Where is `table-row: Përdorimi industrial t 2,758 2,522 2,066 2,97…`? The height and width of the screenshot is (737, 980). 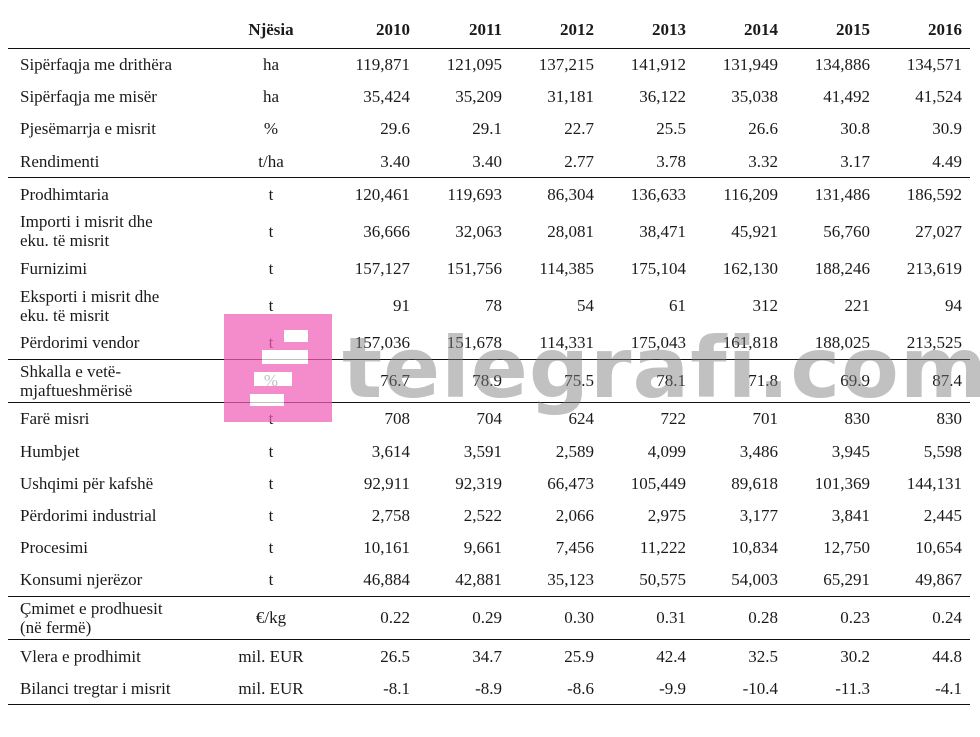
table-row: Përdorimi industrial t 2,758 2,522 2,066 2,97… is located at coordinates (489, 515).